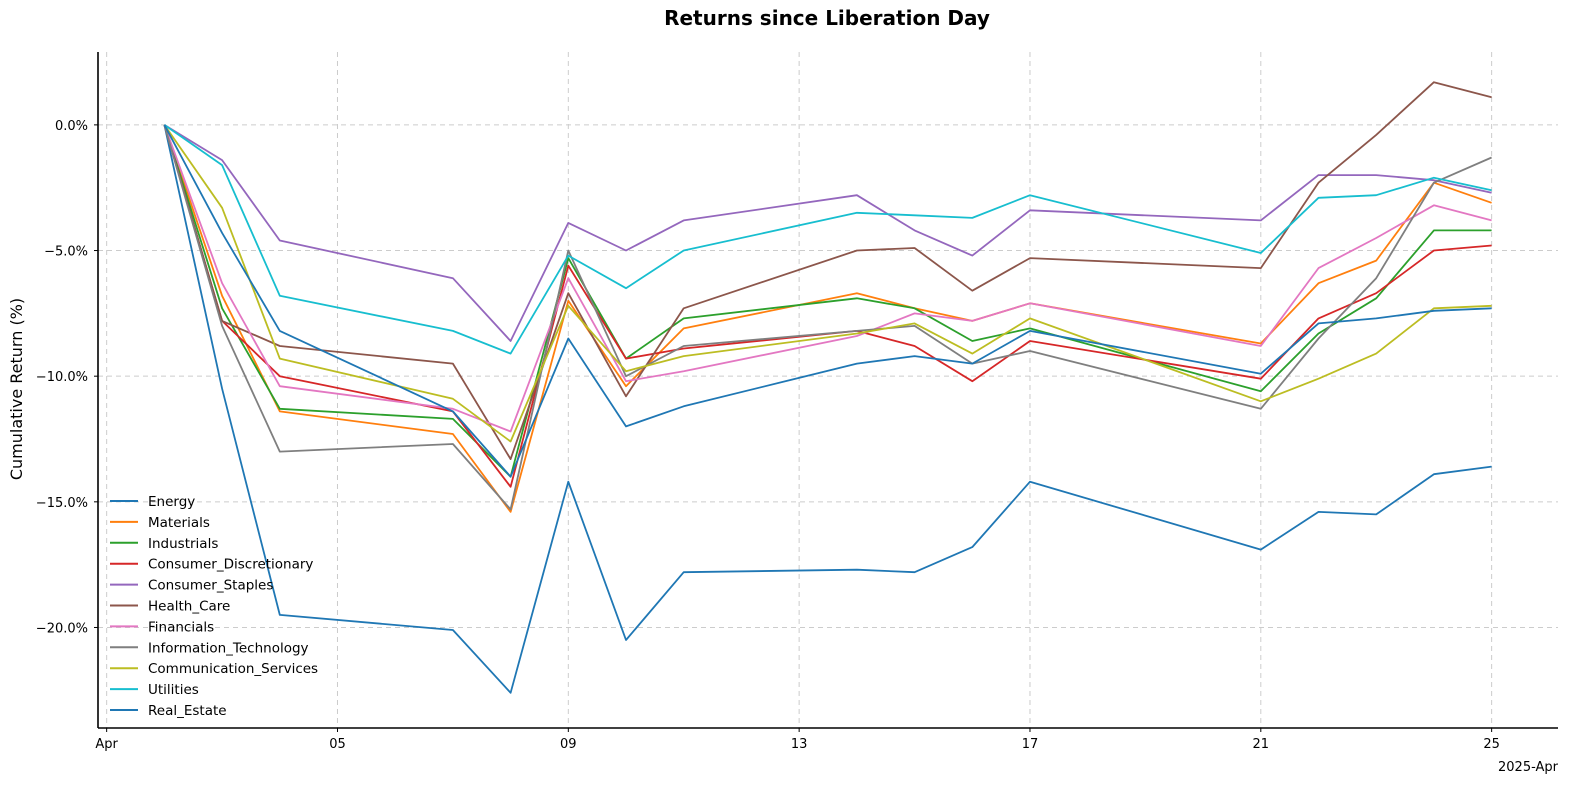 This screenshot has height=789, width=1589. Describe the element at coordinates (189, 607) in the screenshot. I see `legend-label: Health_Care` at that location.